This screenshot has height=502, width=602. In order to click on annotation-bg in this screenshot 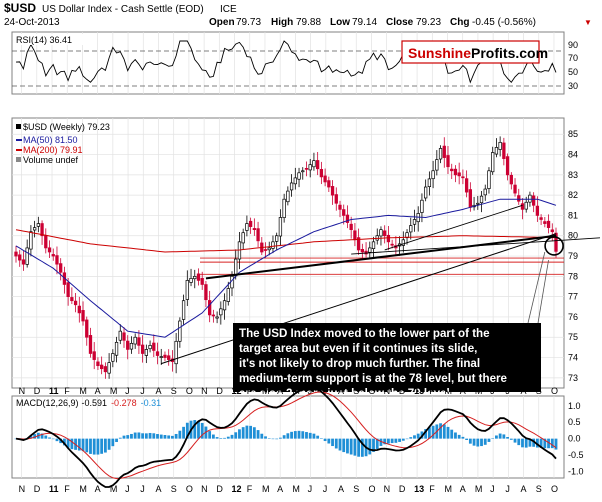, I will do `click(387, 357)`.